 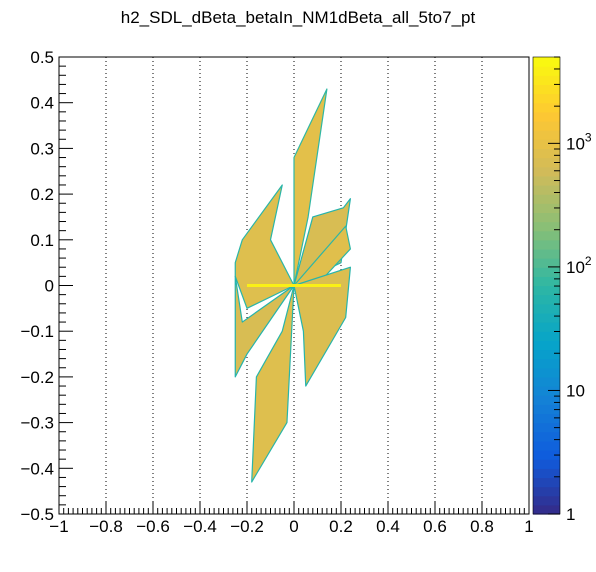 I want to click on x-tick-label: 0.8, so click(x=482, y=526).